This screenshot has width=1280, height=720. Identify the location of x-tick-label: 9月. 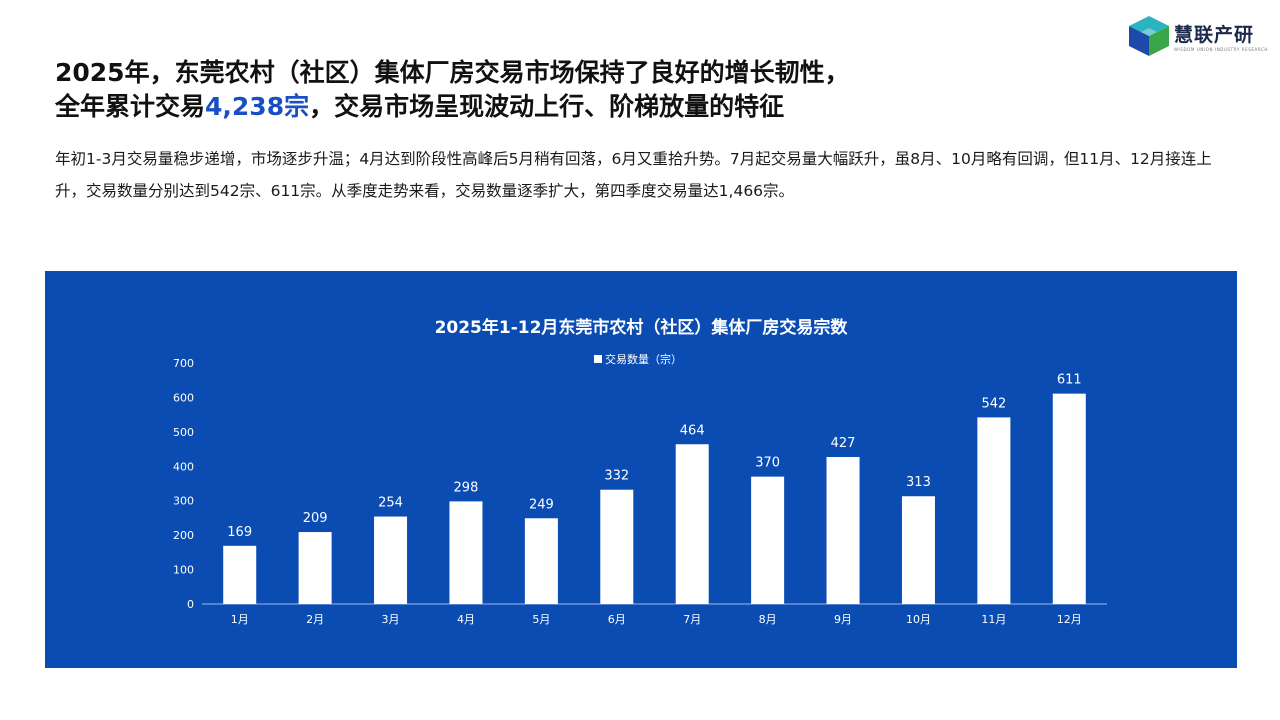
(843, 619).